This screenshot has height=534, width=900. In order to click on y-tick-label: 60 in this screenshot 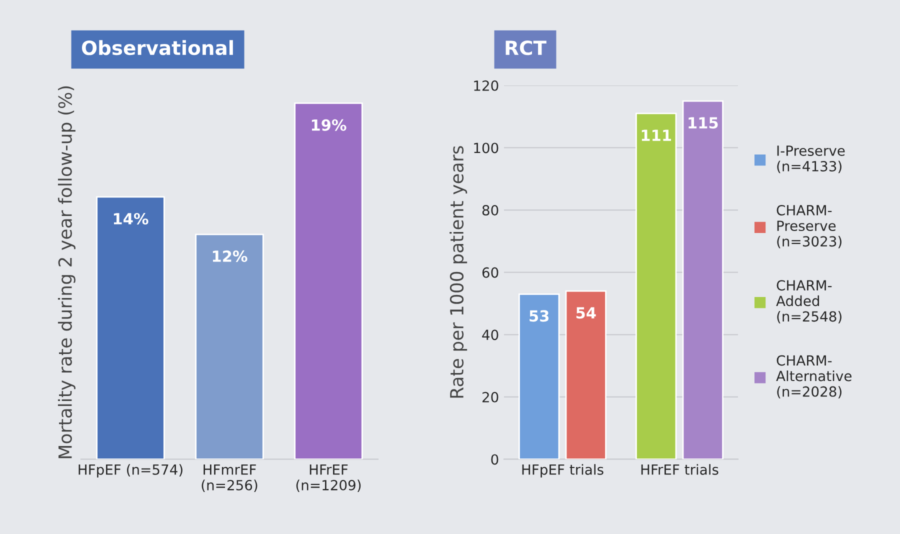, I will do `click(490, 272)`.